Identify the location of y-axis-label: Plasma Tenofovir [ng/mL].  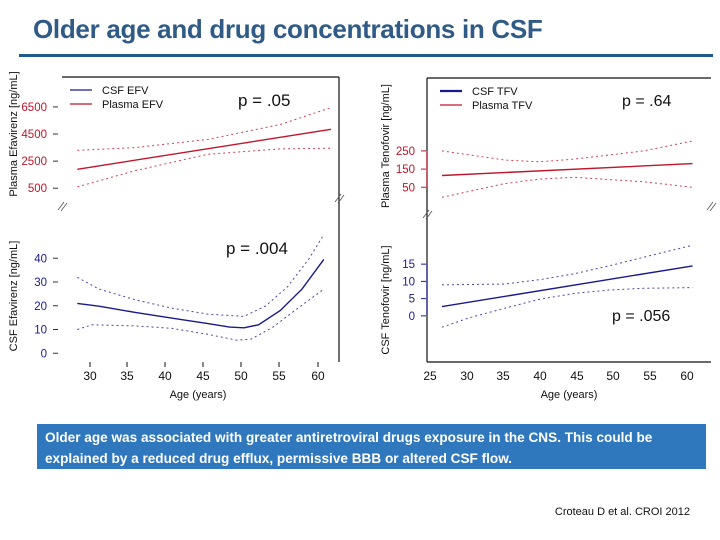
(386, 146).